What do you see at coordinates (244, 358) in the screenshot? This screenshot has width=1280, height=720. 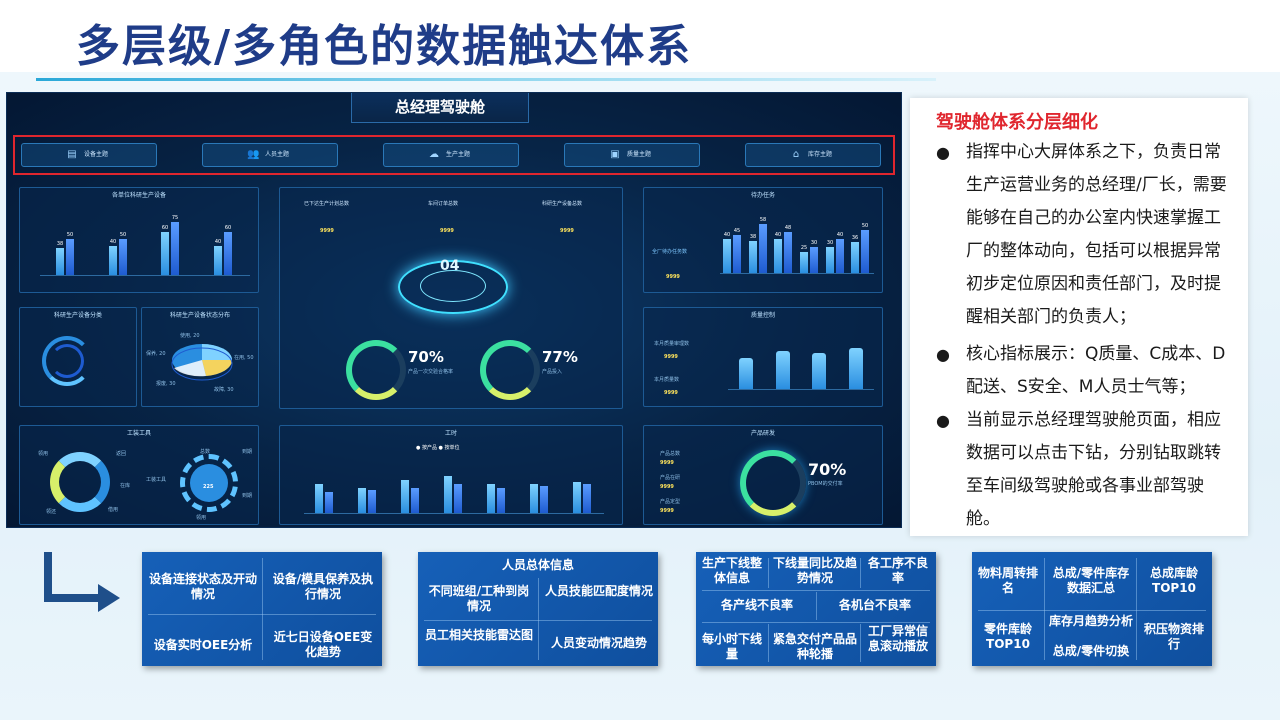 I see `pie-label: 在用, 50` at bounding box center [244, 358].